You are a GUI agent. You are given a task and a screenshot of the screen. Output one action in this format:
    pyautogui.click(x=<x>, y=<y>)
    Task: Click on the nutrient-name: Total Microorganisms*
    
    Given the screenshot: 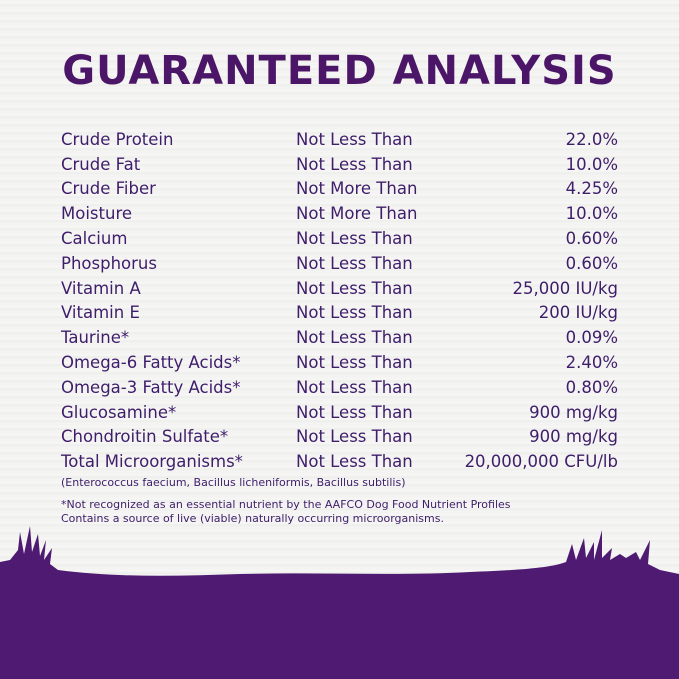 What is the action you would take?
    pyautogui.click(x=152, y=462)
    